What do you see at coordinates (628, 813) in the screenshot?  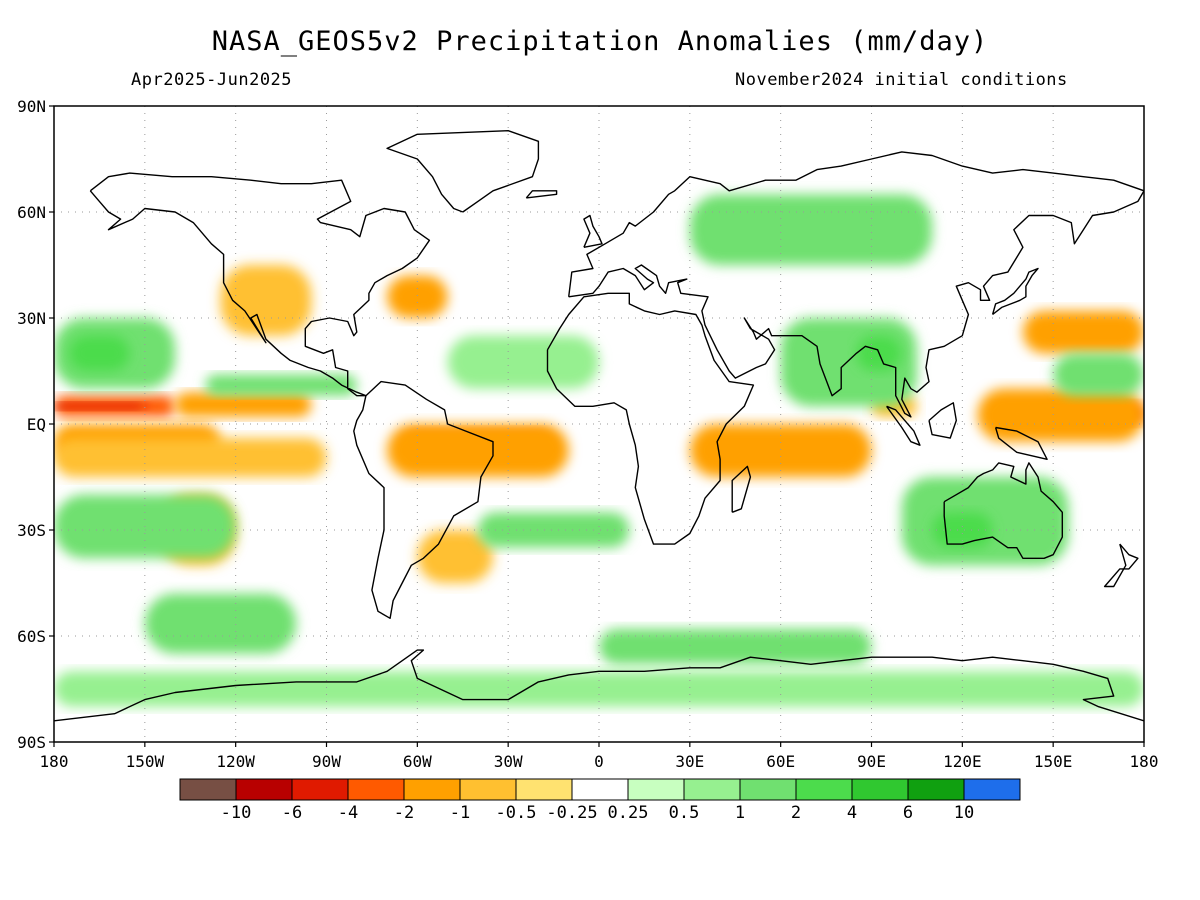 I see `colorbar-label: 0.25` at bounding box center [628, 813].